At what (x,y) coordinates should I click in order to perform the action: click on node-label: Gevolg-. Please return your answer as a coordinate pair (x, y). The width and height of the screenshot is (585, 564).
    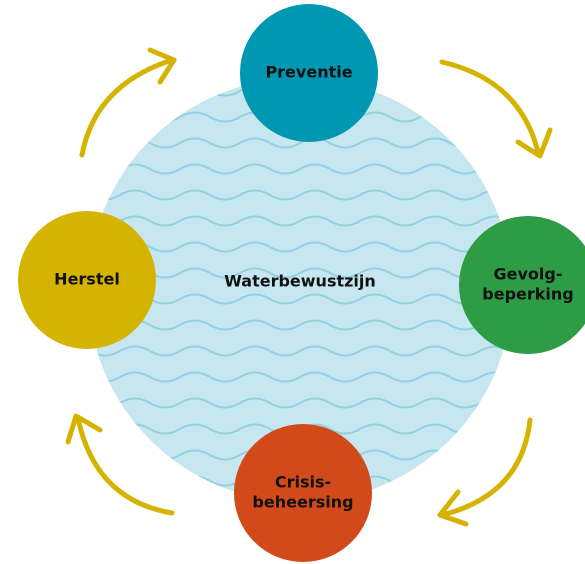
    Looking at the image, I should click on (528, 274).